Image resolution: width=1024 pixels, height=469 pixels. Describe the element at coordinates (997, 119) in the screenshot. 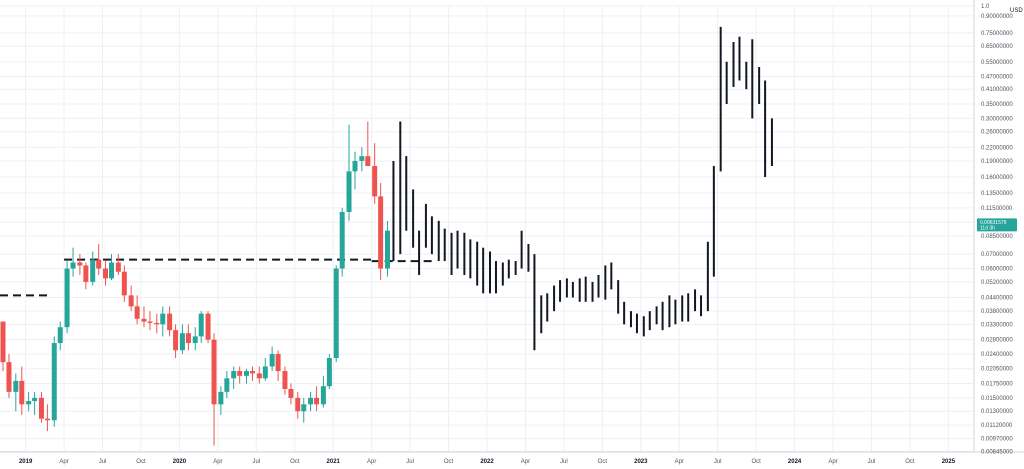

I see `y-tick-label: 0.30000000` at that location.